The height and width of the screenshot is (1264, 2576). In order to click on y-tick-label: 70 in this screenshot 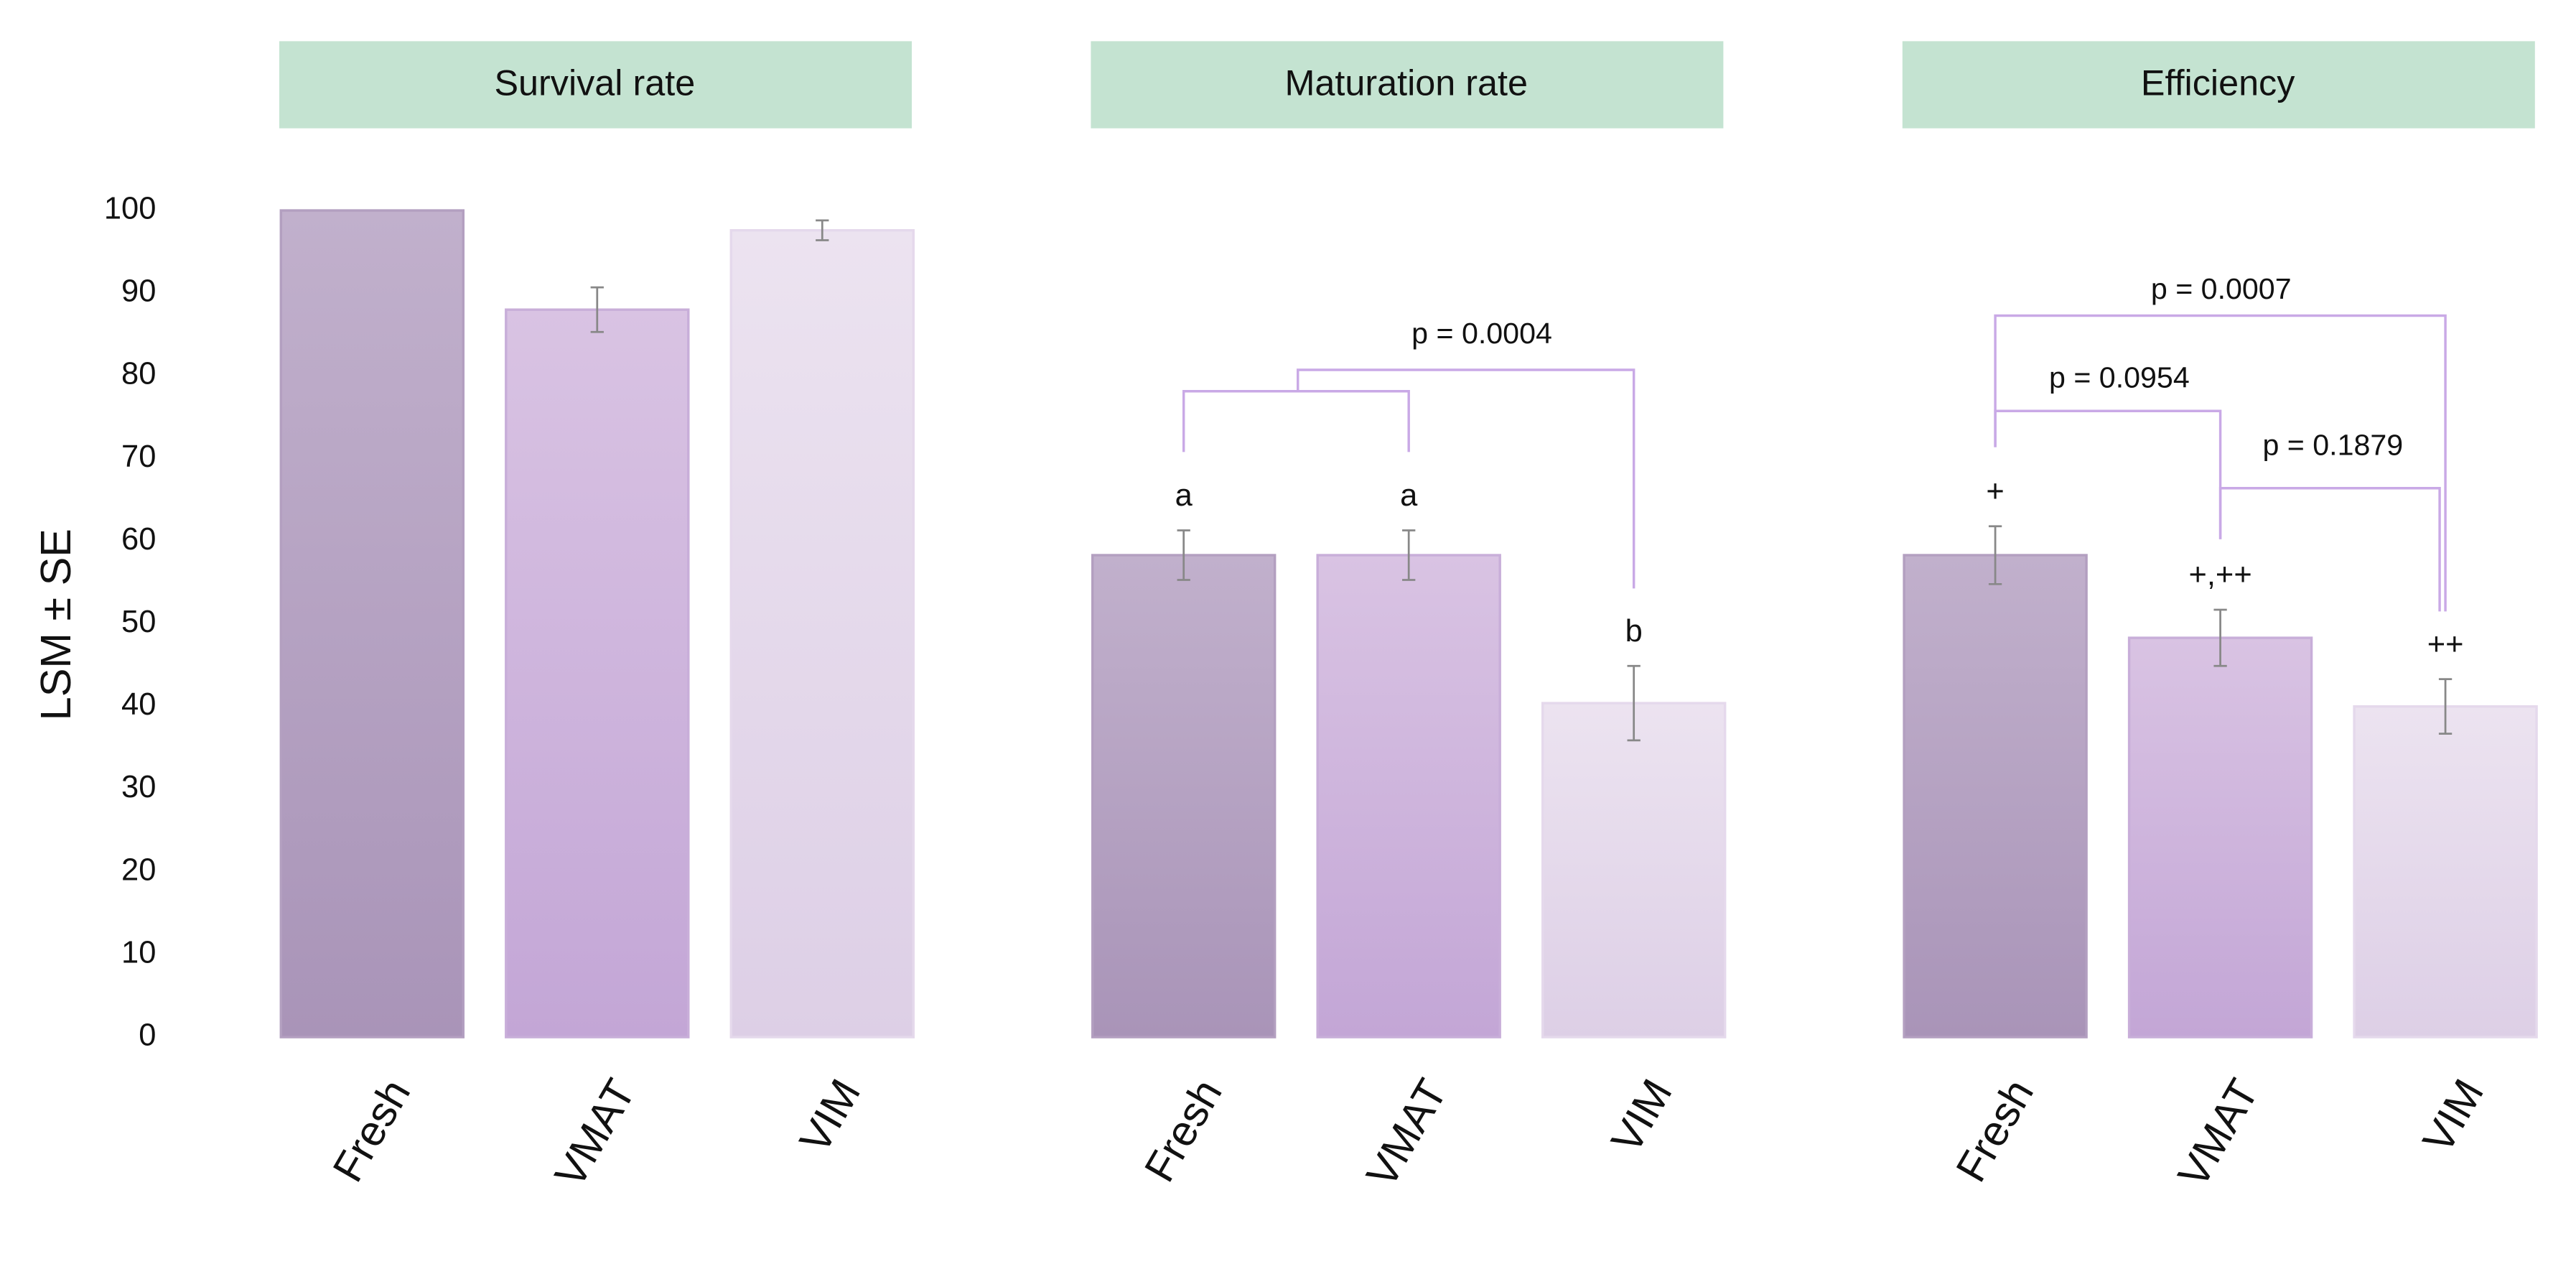, I will do `click(138, 457)`.